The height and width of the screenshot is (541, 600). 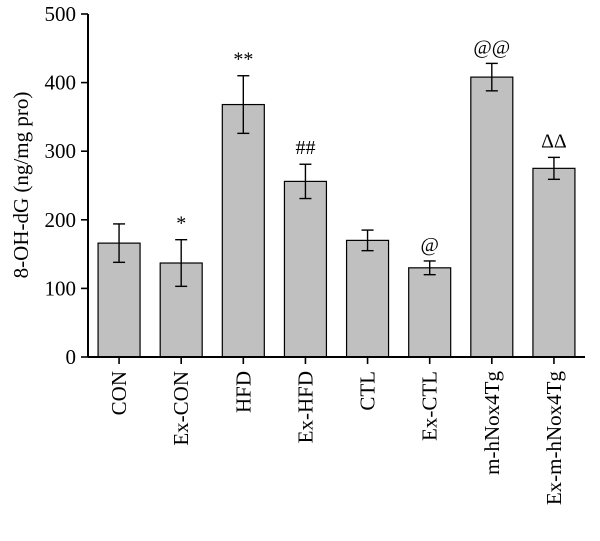 What do you see at coordinates (492, 423) in the screenshot?
I see `x-tick-label-7: m-hNox4Tg` at bounding box center [492, 423].